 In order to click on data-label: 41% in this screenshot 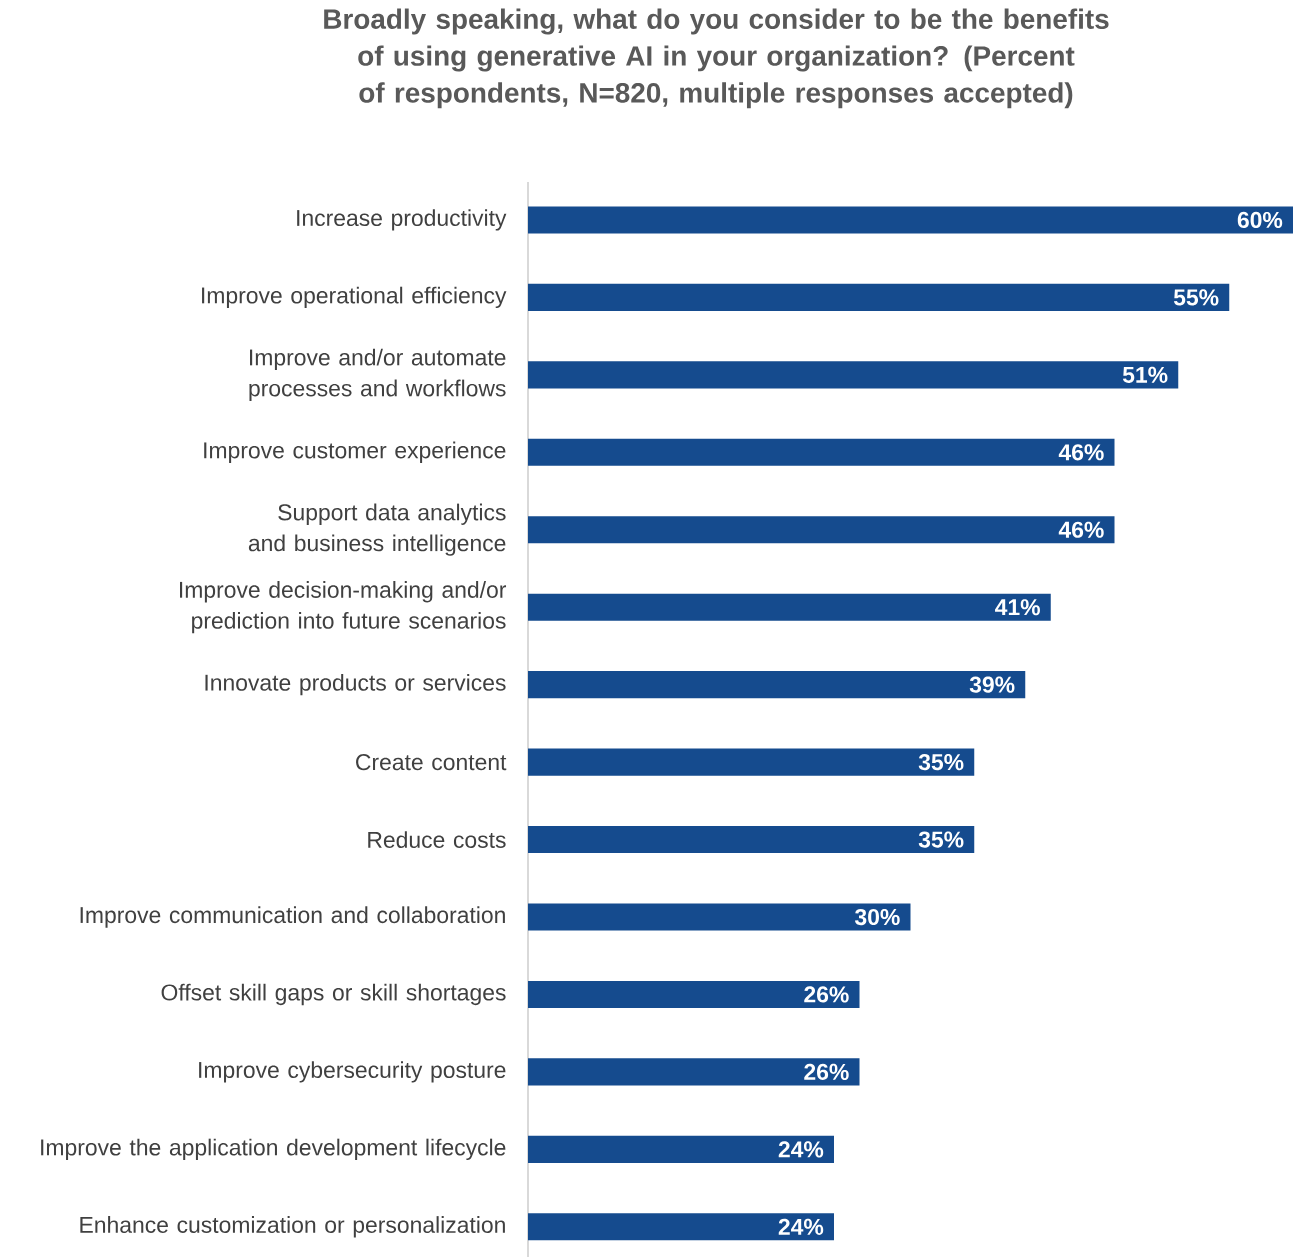, I will do `click(1017, 607)`.